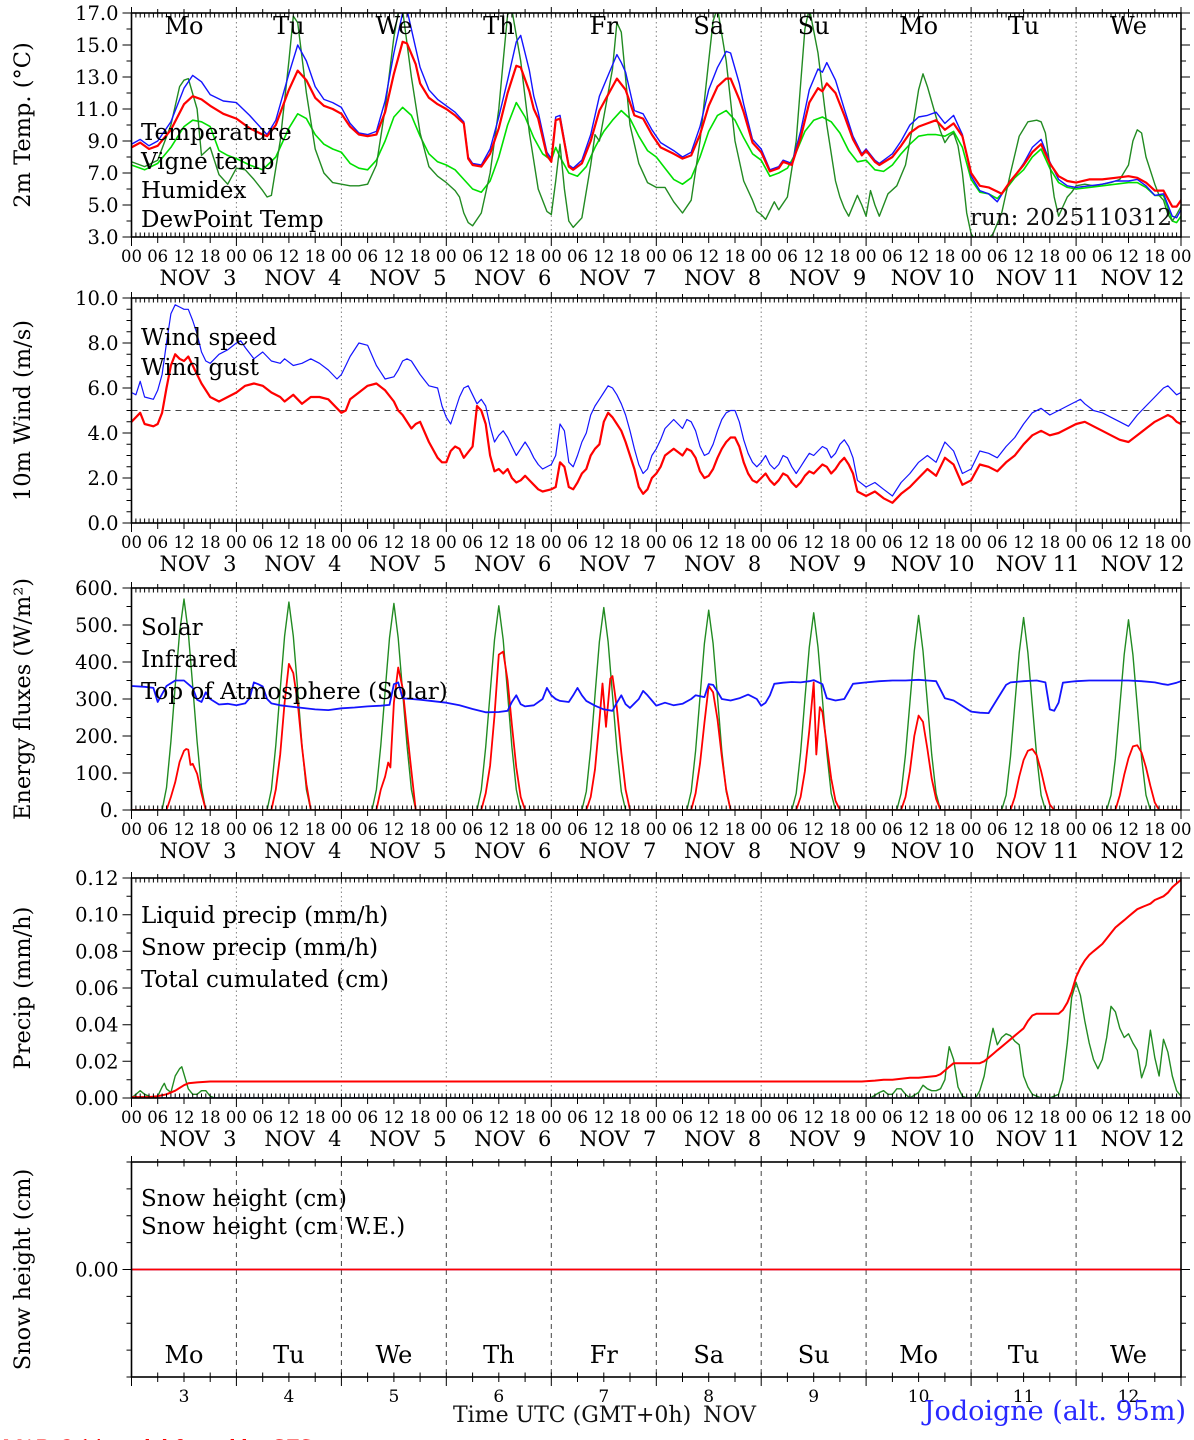  What do you see at coordinates (617, 1139) in the screenshot?
I see `x-date-label: NOV 7` at bounding box center [617, 1139].